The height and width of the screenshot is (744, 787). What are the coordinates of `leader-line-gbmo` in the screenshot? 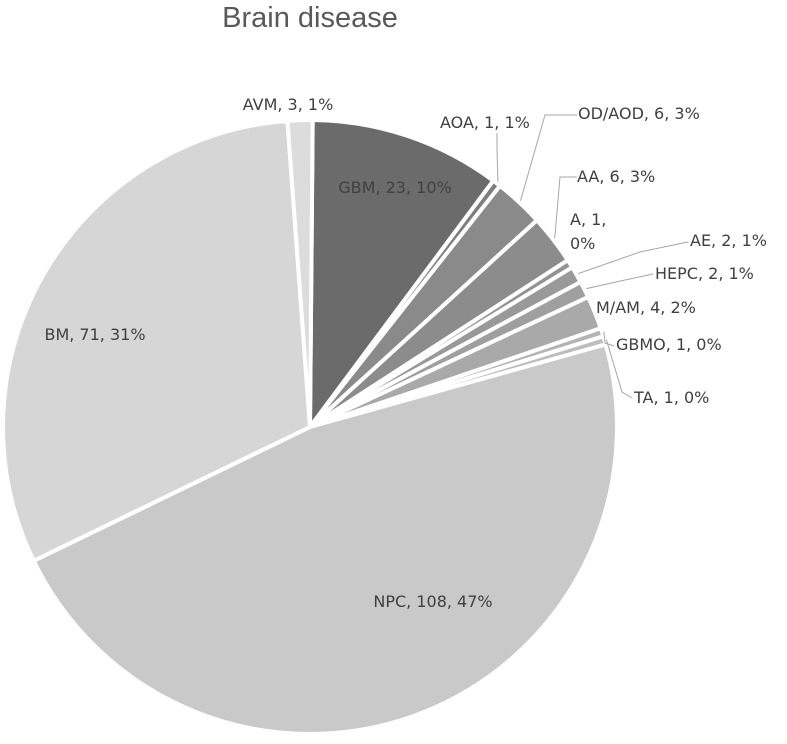 It's located at (609, 339).